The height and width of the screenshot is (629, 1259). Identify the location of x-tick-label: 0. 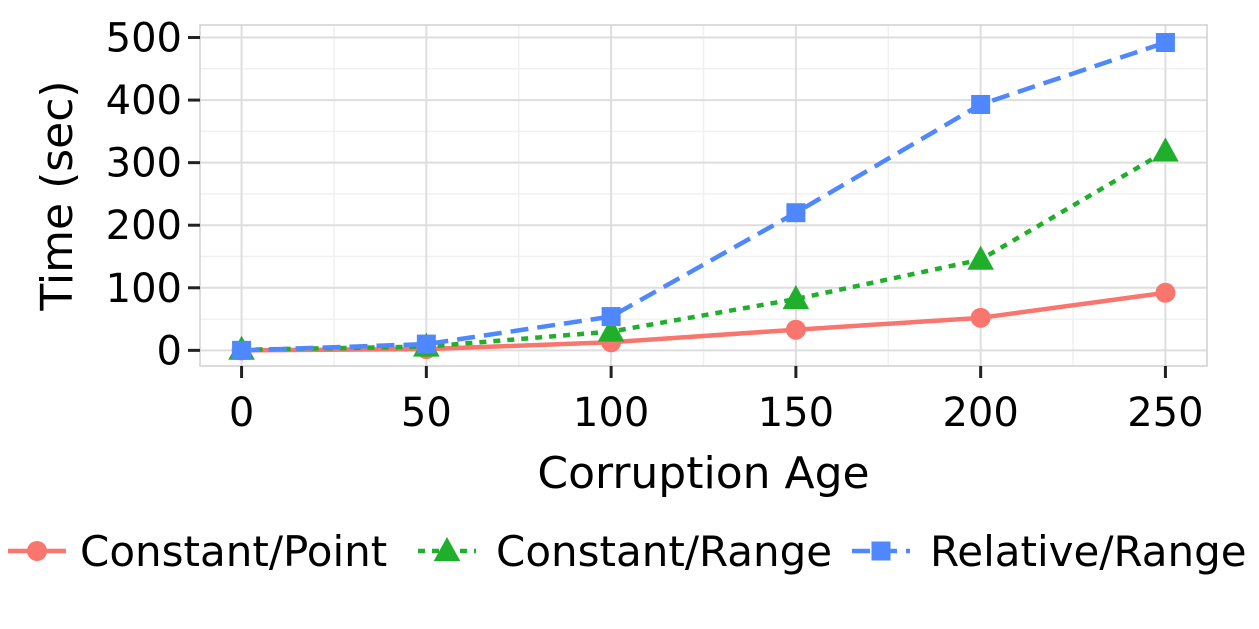
(241, 413).